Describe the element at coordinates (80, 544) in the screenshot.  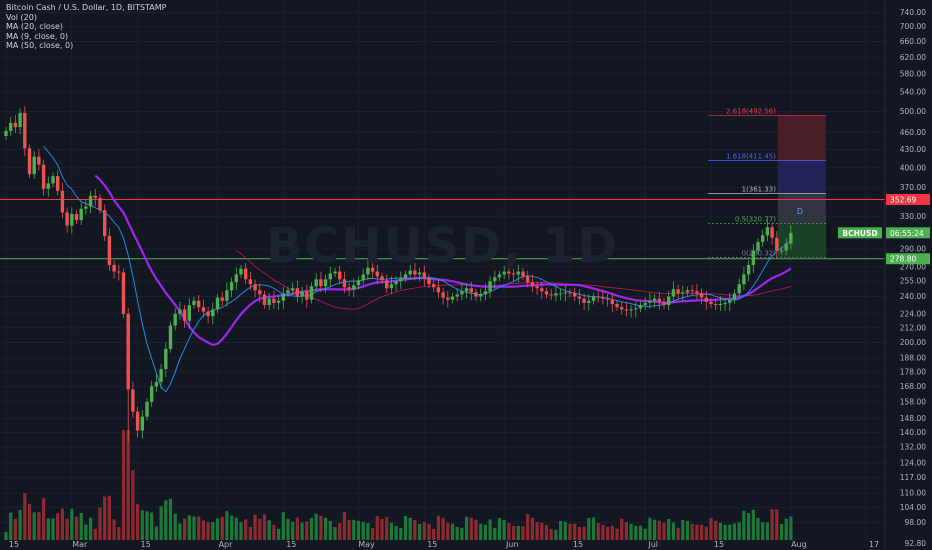
I see `x-tick-label: Mar` at that location.